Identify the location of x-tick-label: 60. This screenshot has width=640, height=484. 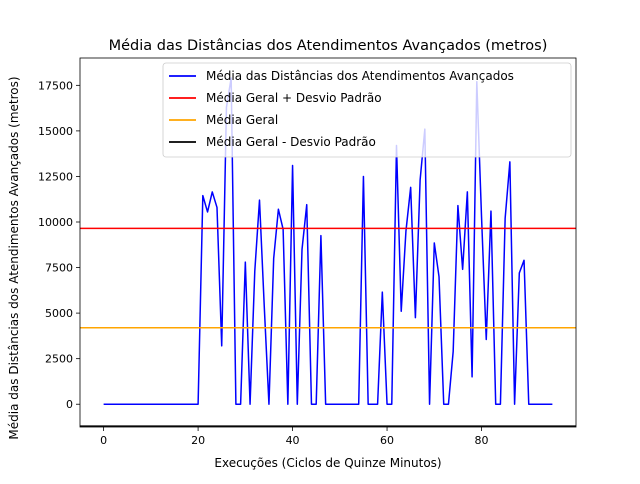
(387, 440).